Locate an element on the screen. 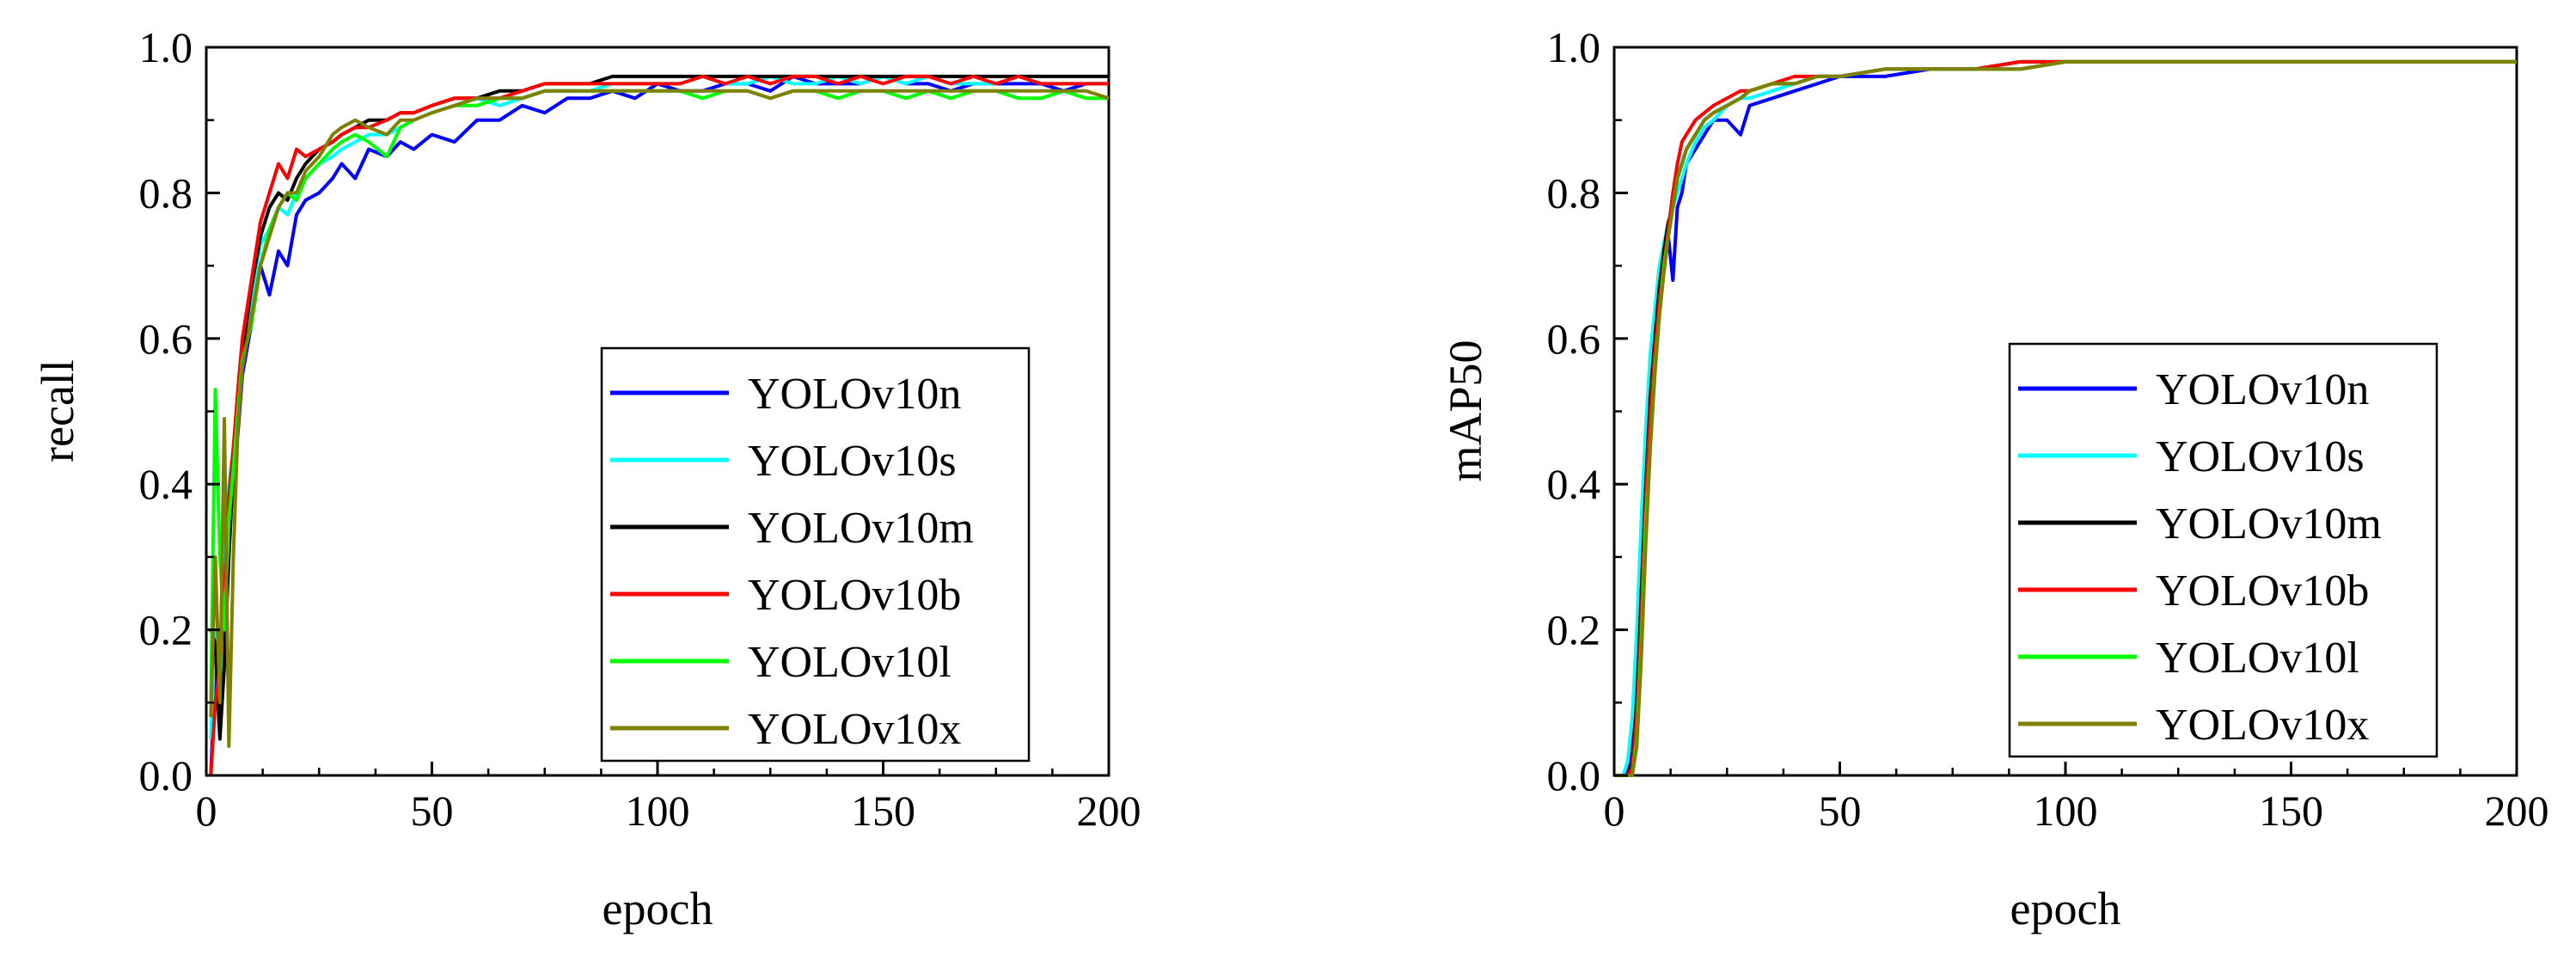 The image size is (2576, 974). y-axis-title: recall is located at coordinates (57, 410).